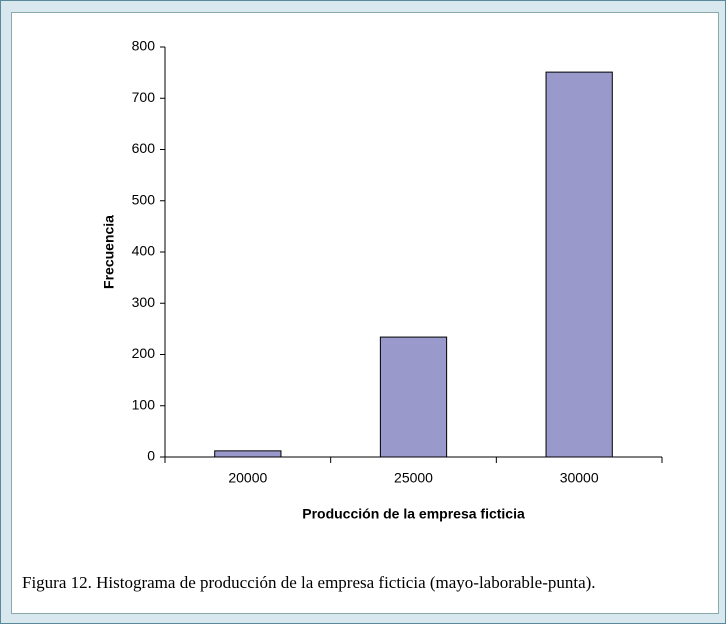  I want to click on x-tick-label: 25000, so click(413, 478).